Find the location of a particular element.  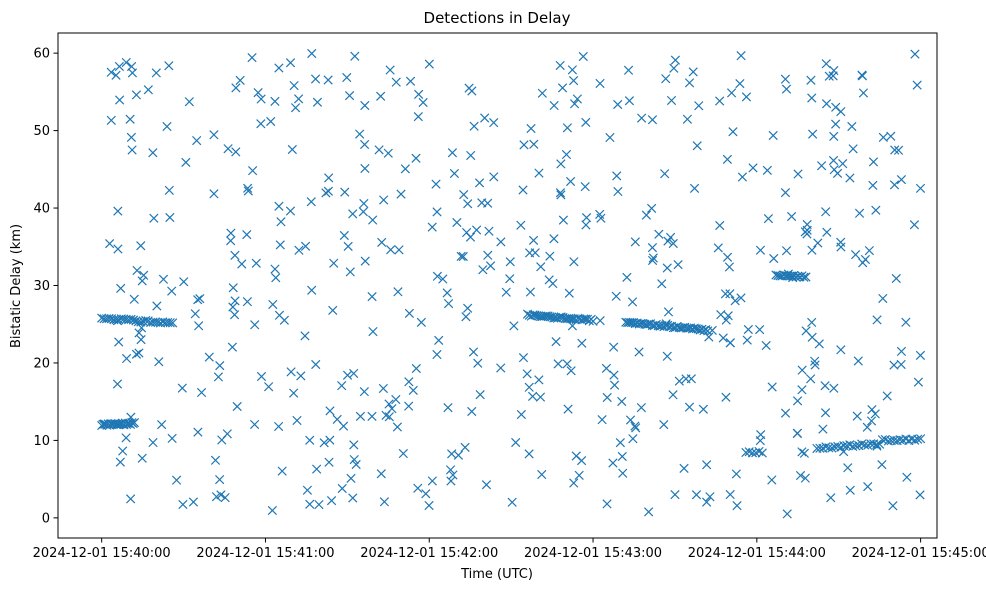

chart-title: Detections in Delay is located at coordinates (497, 18).